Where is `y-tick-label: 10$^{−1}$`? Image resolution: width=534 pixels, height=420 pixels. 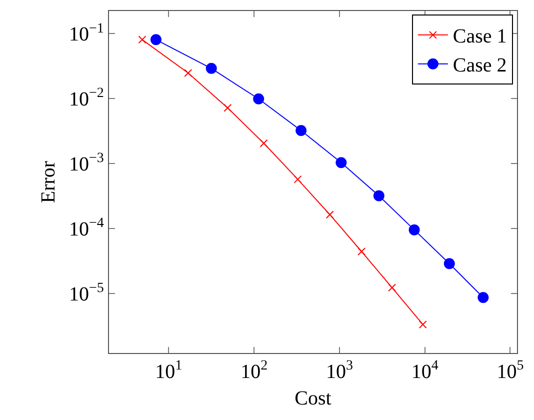 y-tick-label: 10$^{−1}$ is located at coordinates (86, 33).